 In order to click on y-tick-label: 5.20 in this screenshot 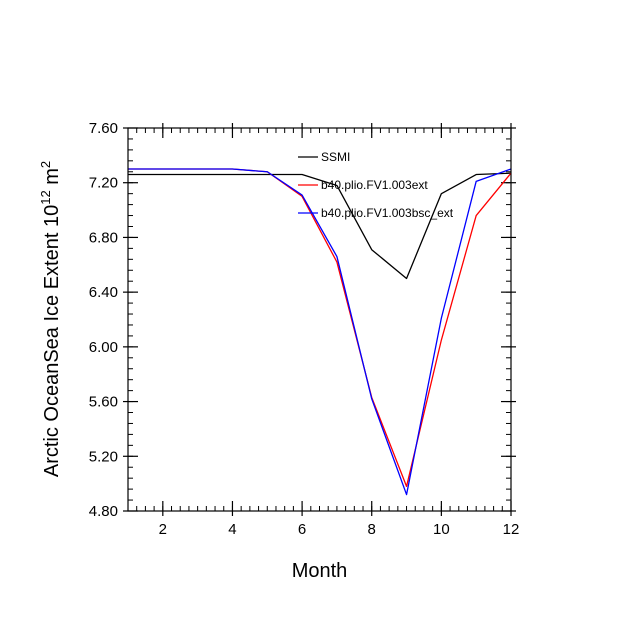, I will do `click(103, 456)`.